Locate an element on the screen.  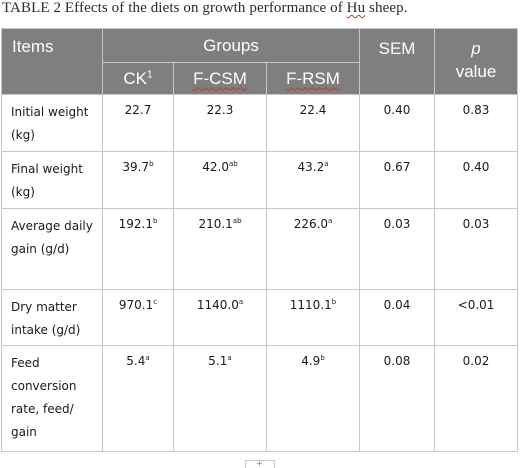
group-footnote: 1 is located at coordinates (150, 74).